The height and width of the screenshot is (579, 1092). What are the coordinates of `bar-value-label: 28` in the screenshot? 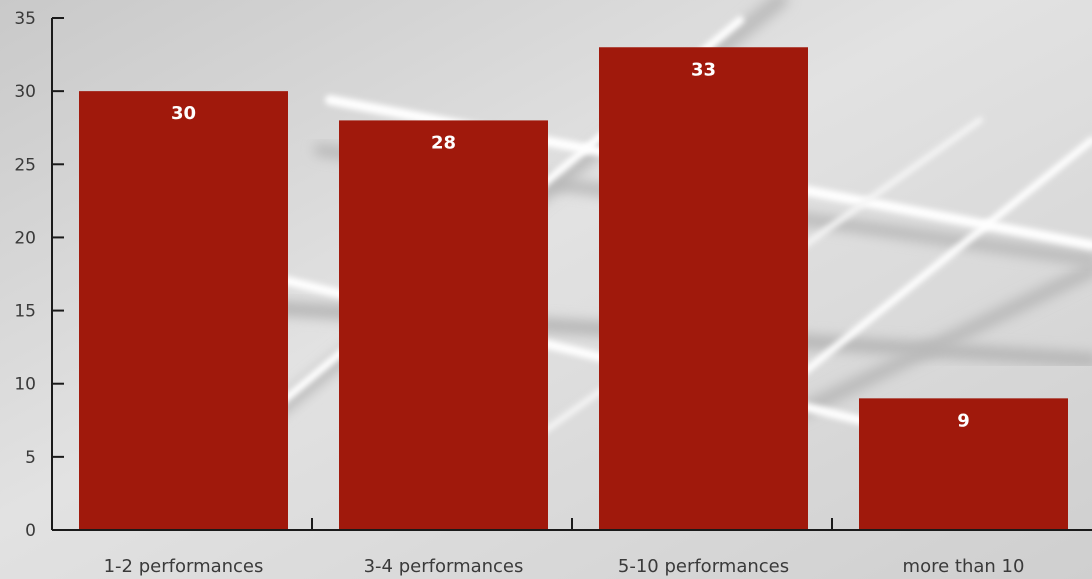 It's located at (443, 142).